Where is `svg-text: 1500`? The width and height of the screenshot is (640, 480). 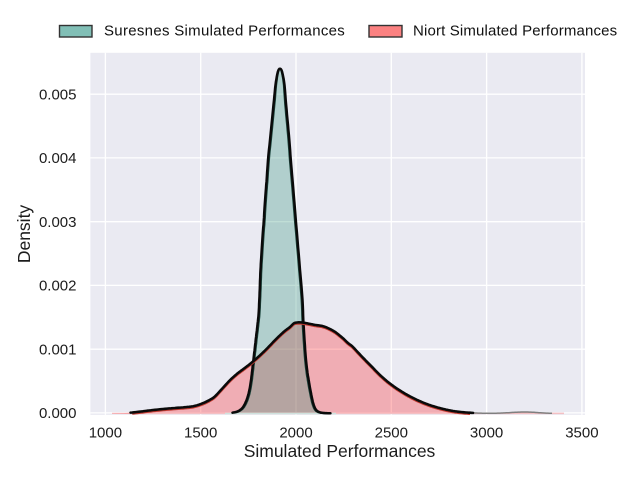 svg-text: 1500 is located at coordinates (200, 432).